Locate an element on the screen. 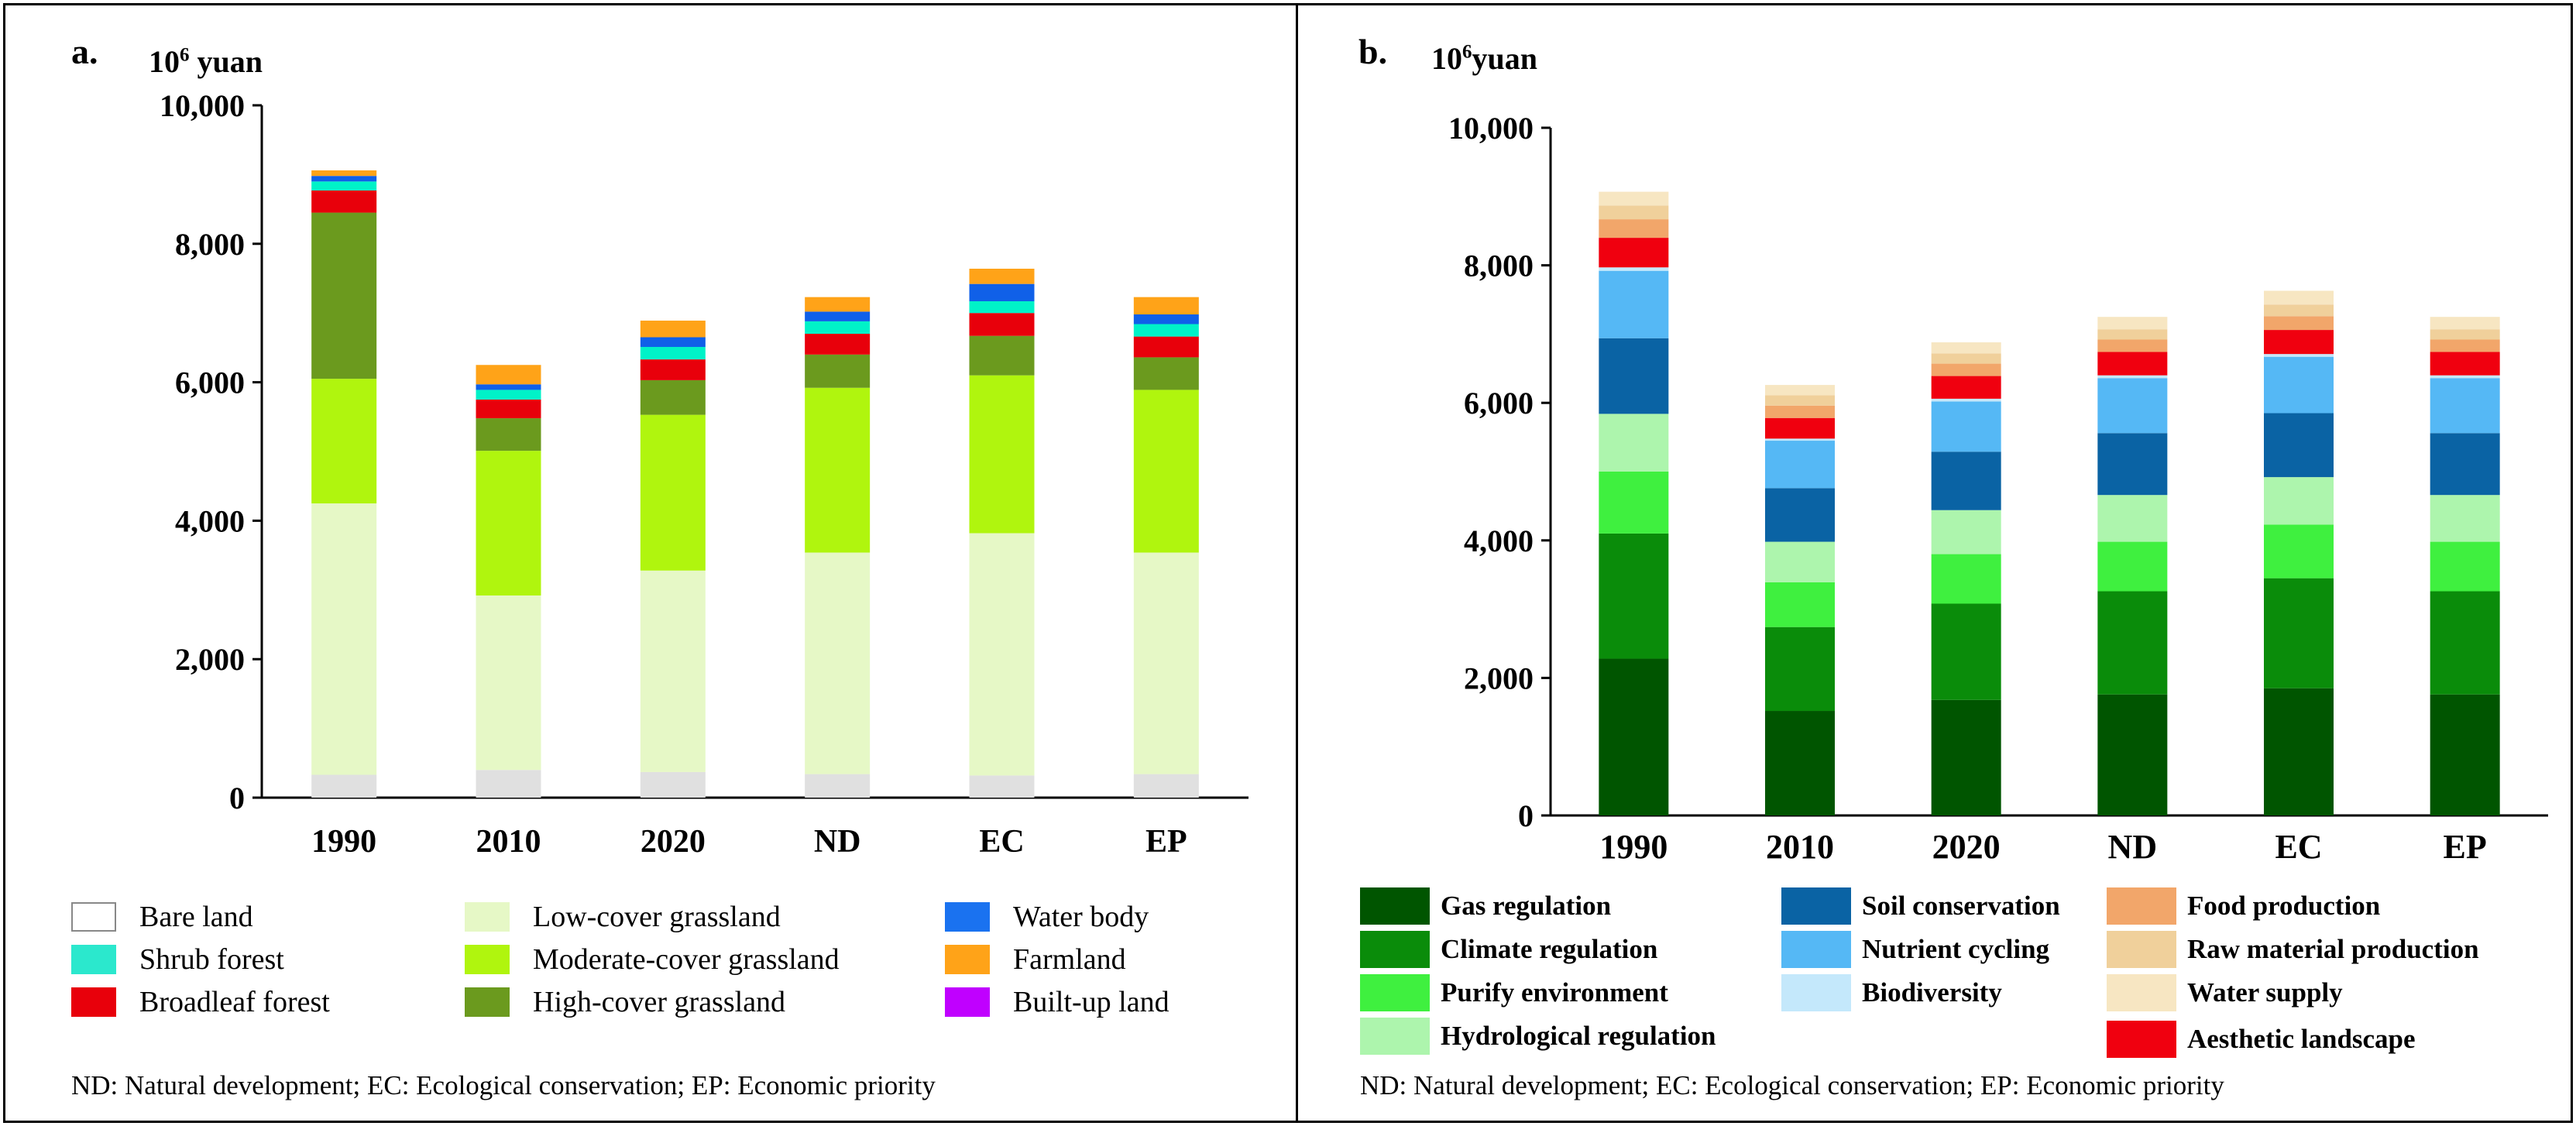 The image size is (2576, 1126). legend-b-item: Gas regulation is located at coordinates (1485, 906).